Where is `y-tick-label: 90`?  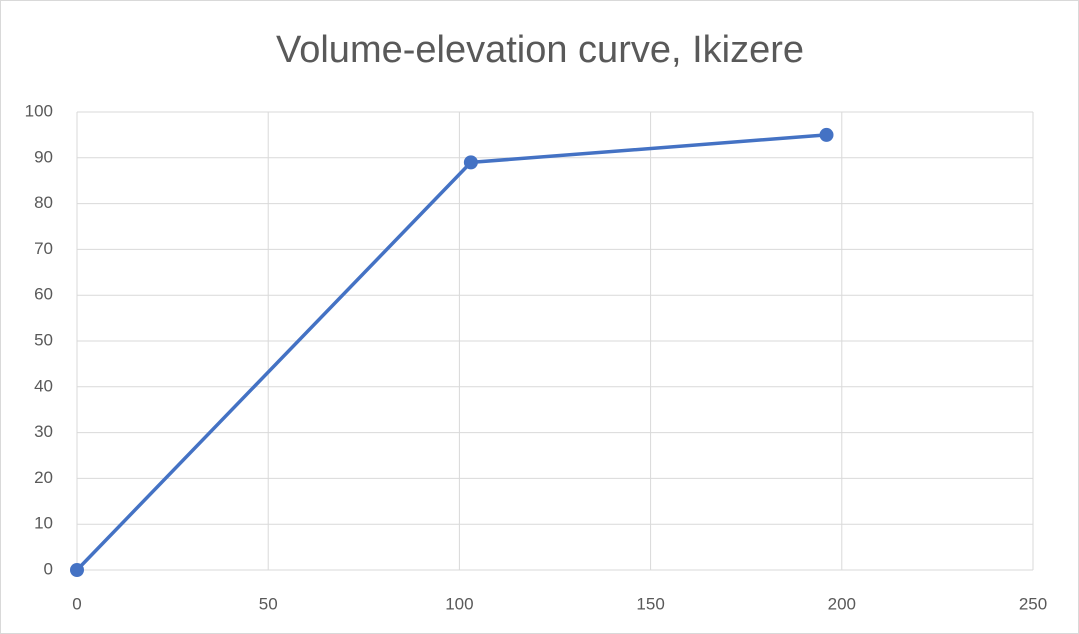 y-tick-label: 90 is located at coordinates (43, 156).